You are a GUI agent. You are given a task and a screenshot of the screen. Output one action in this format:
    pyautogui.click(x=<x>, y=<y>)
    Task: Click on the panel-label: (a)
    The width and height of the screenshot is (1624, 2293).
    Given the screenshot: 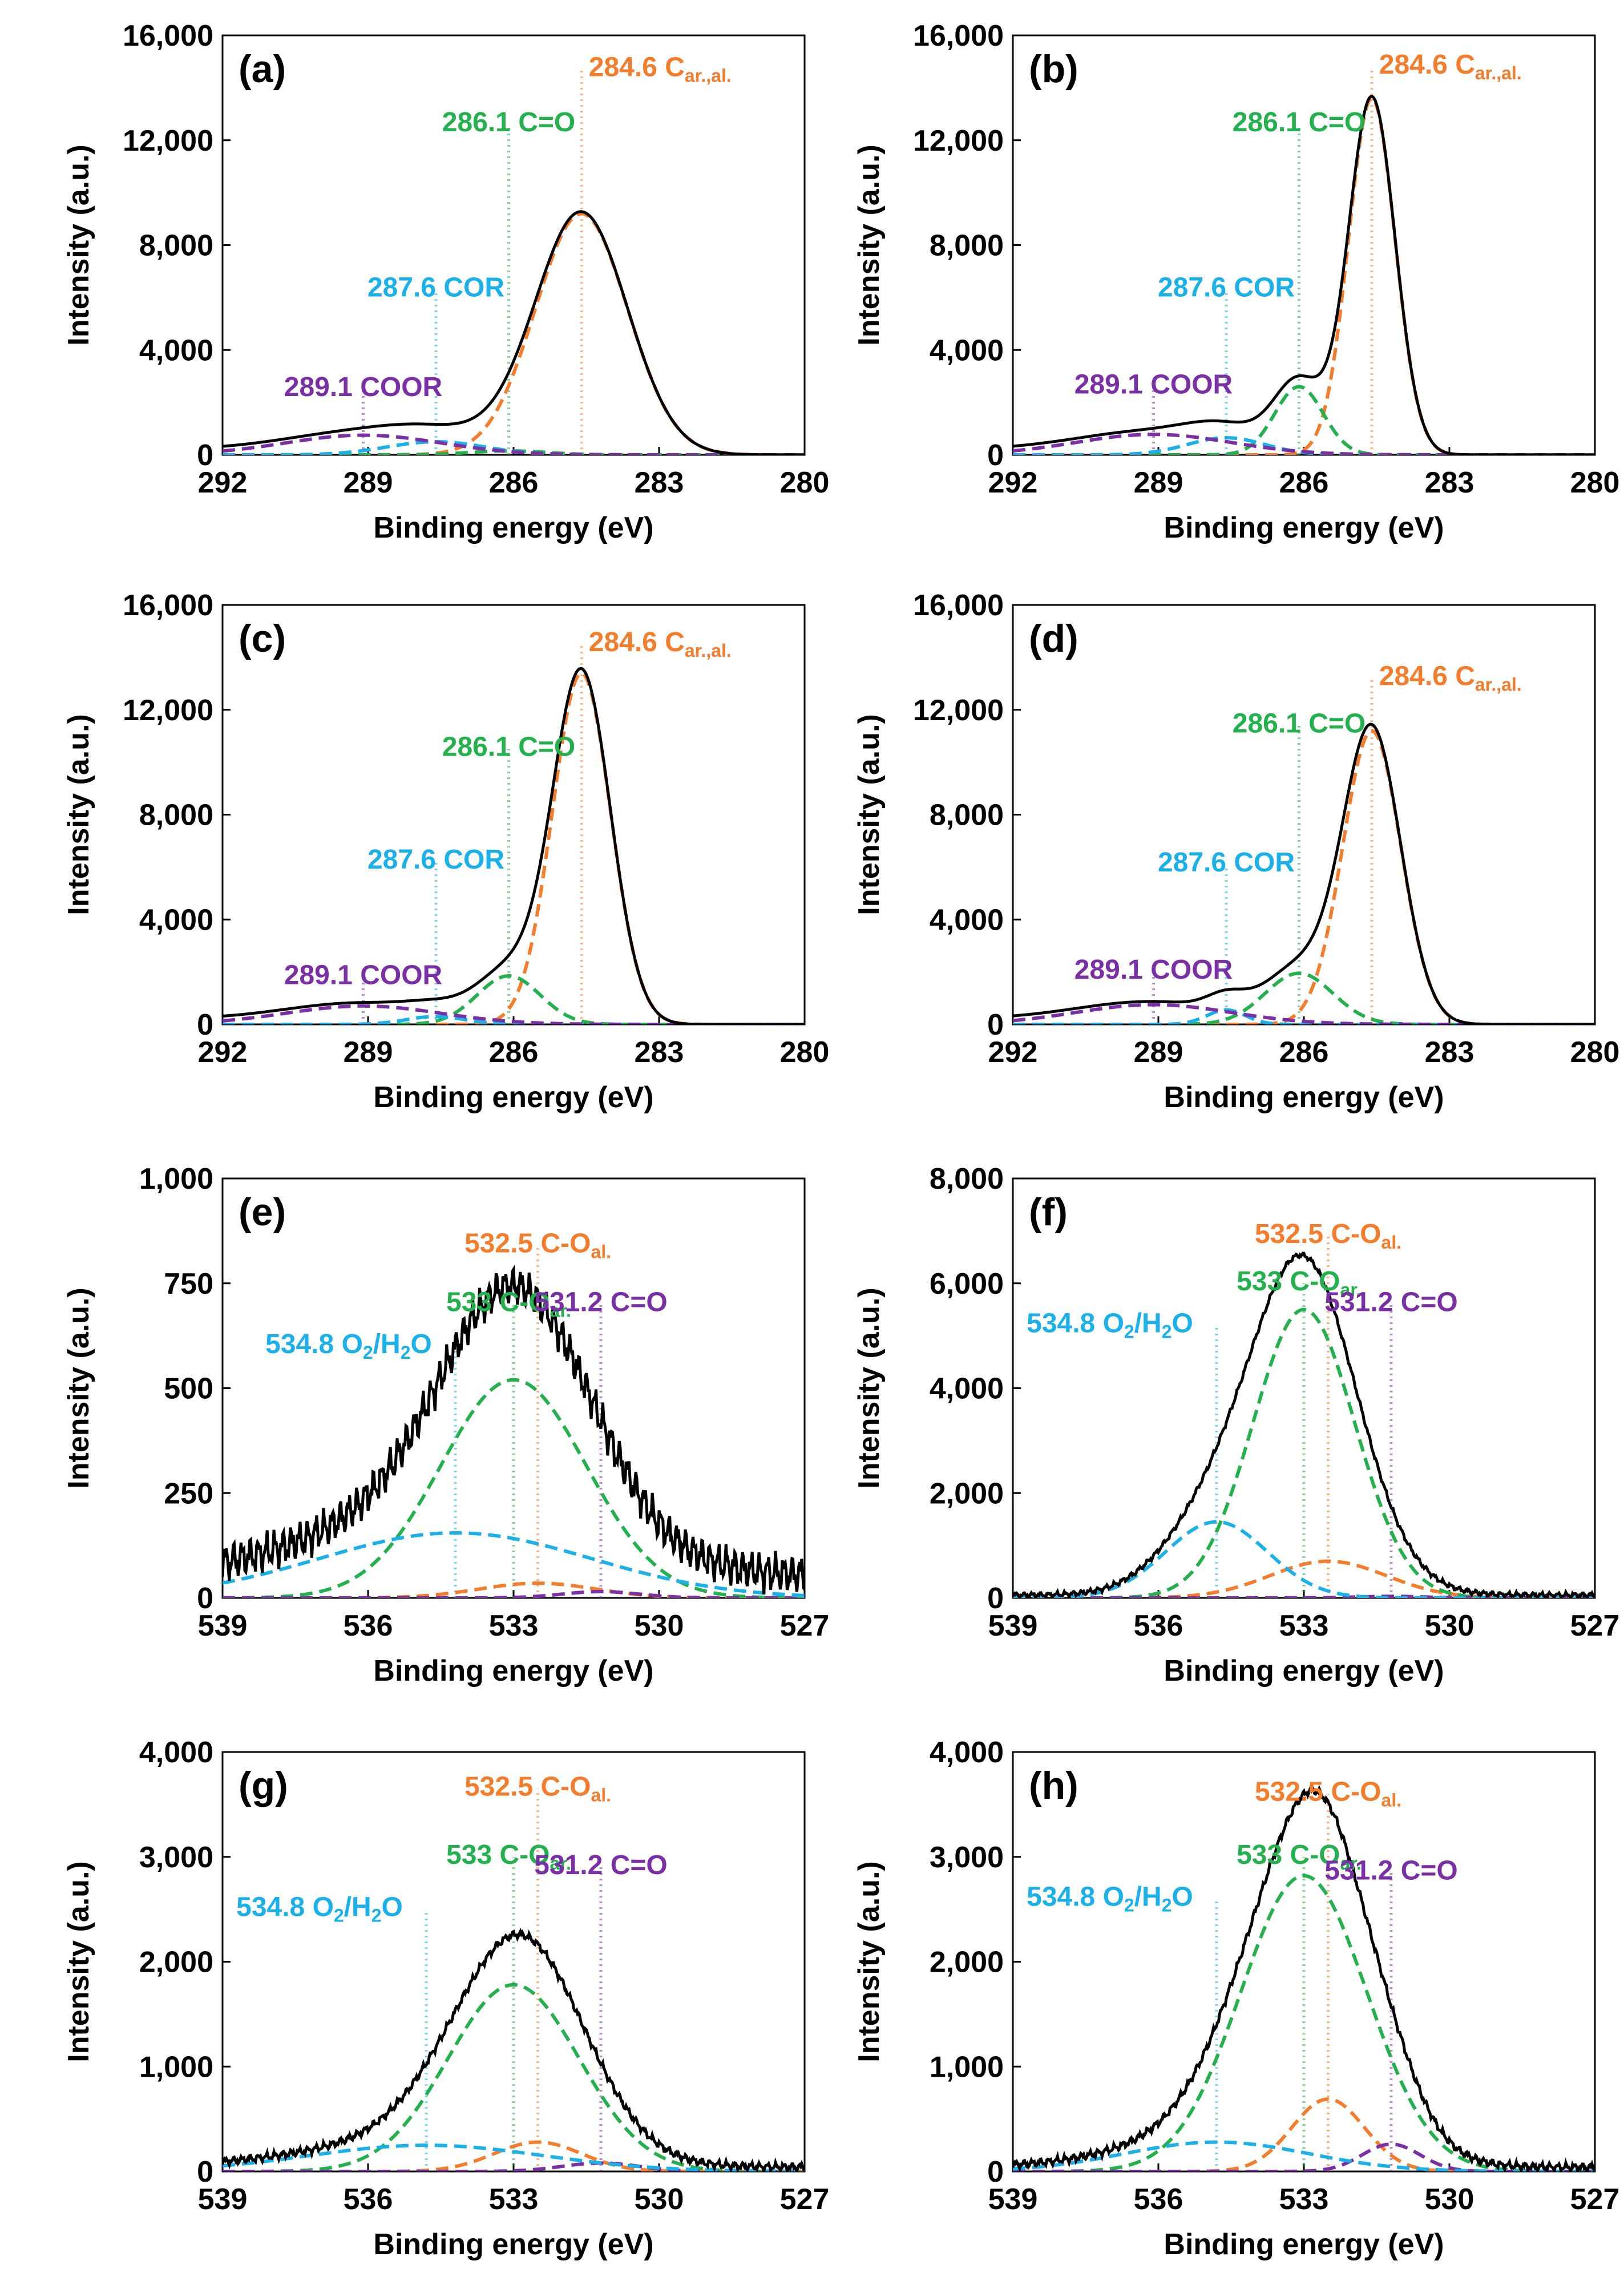 What is the action you would take?
    pyautogui.click(x=262, y=69)
    